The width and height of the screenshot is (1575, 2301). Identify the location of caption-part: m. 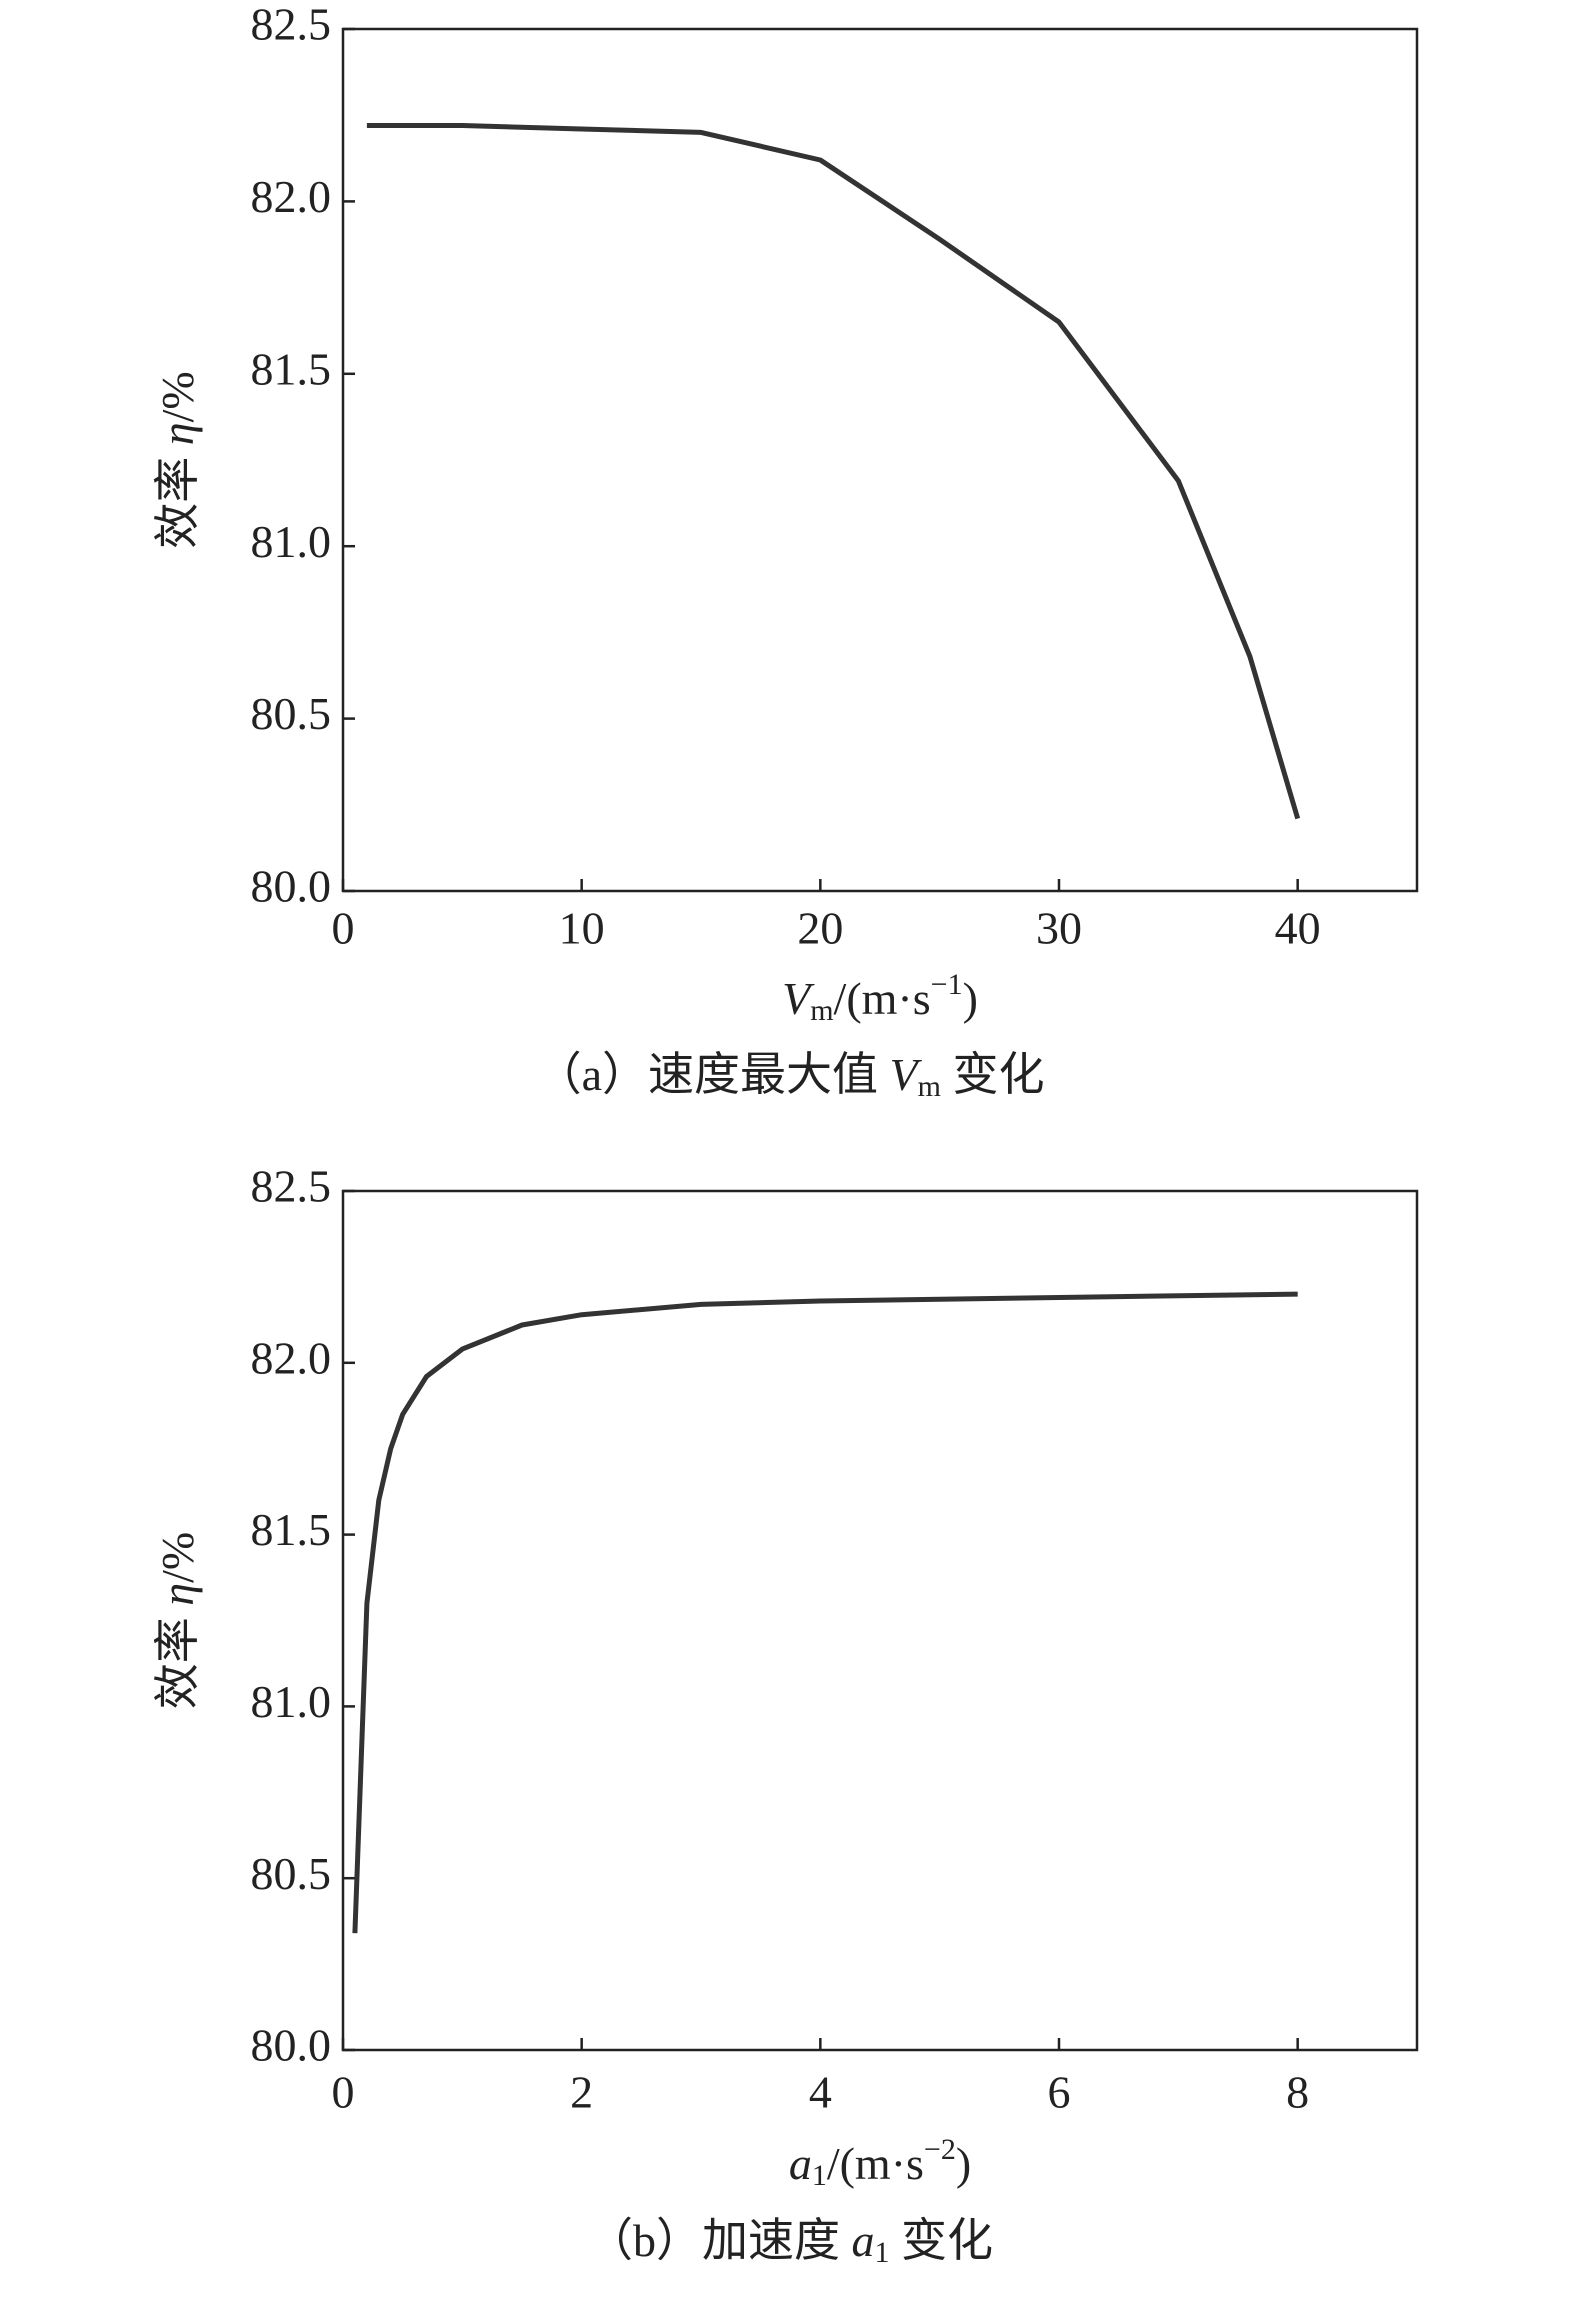
(929, 1086).